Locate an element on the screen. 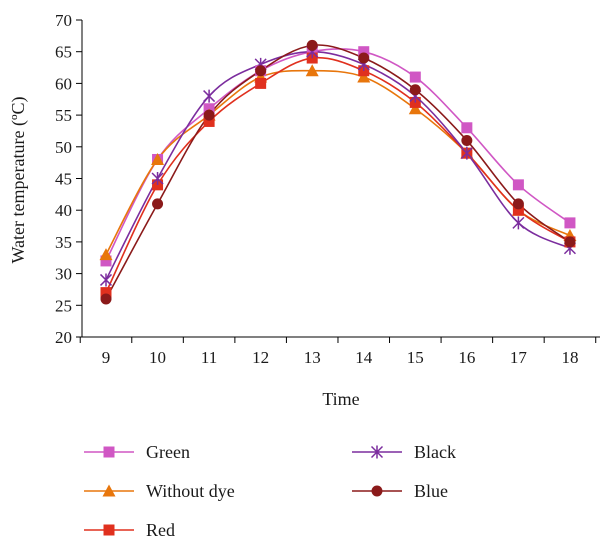 The image size is (600, 537). y-tick-label: 65 is located at coordinates (63, 52).